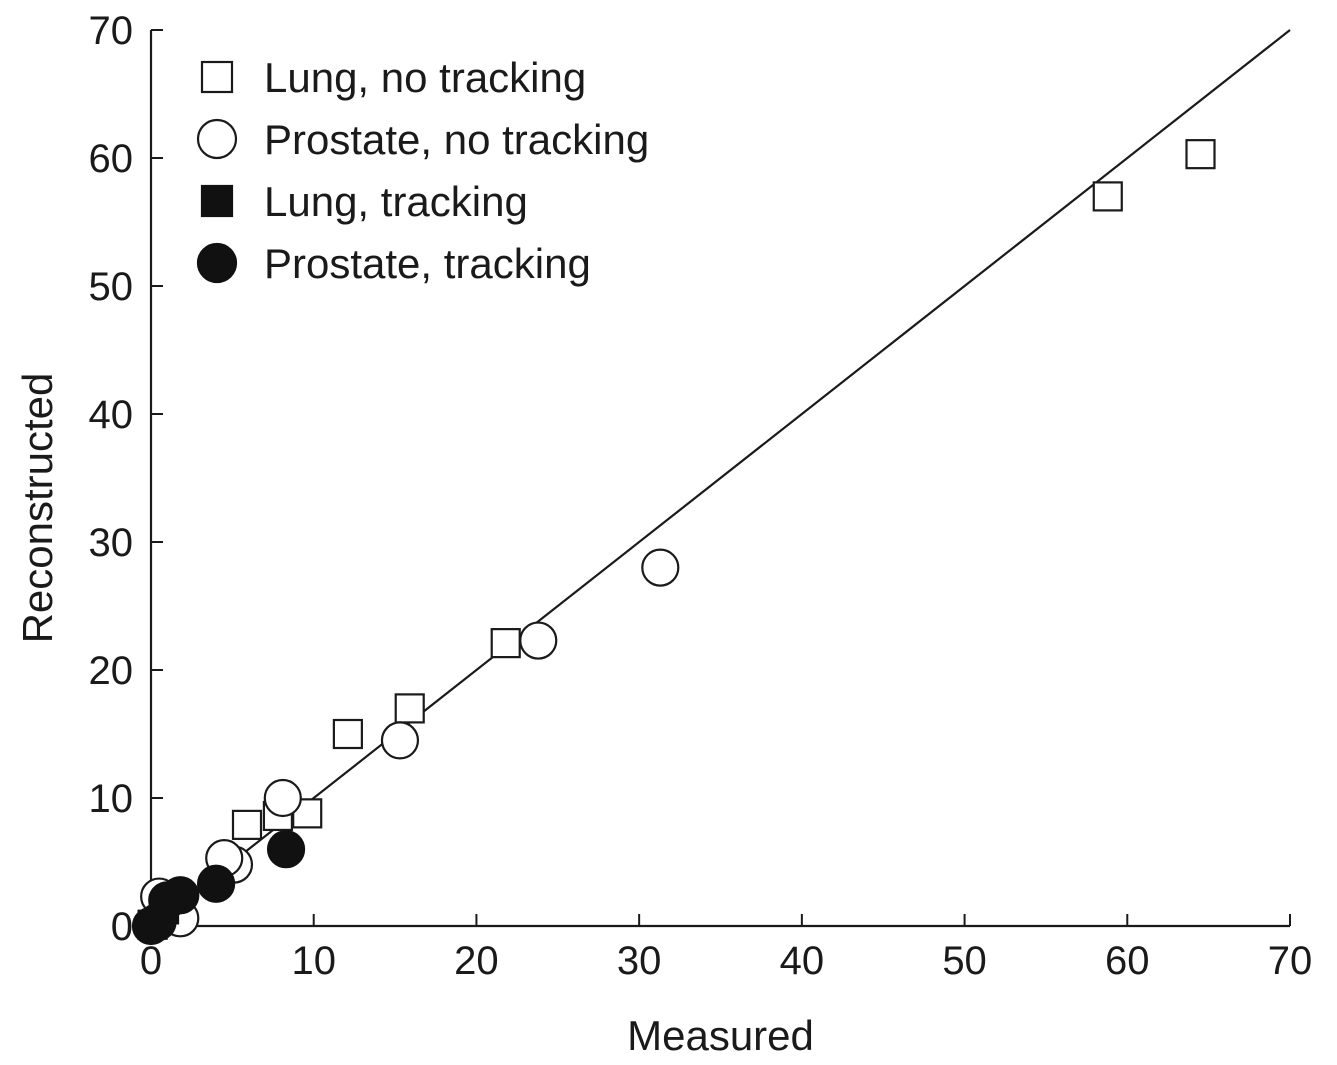 This screenshot has width=1337, height=1065. Describe the element at coordinates (111, 799) in the screenshot. I see `y-tick-label: 10` at that location.